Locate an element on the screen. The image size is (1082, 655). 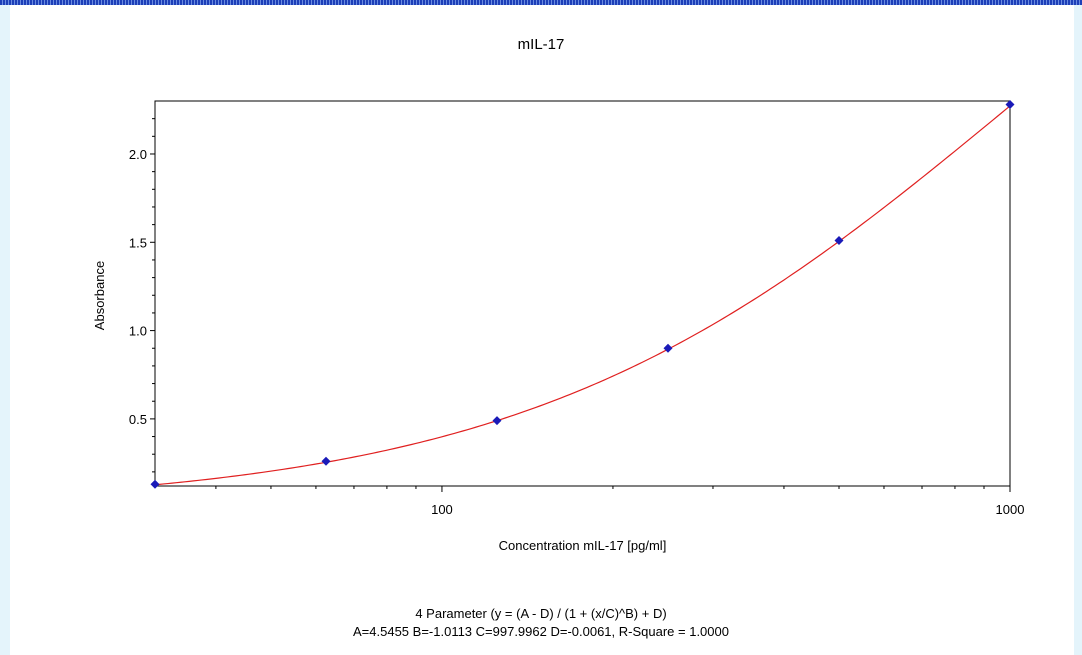
x-tick-label: 100 is located at coordinates (442, 509).